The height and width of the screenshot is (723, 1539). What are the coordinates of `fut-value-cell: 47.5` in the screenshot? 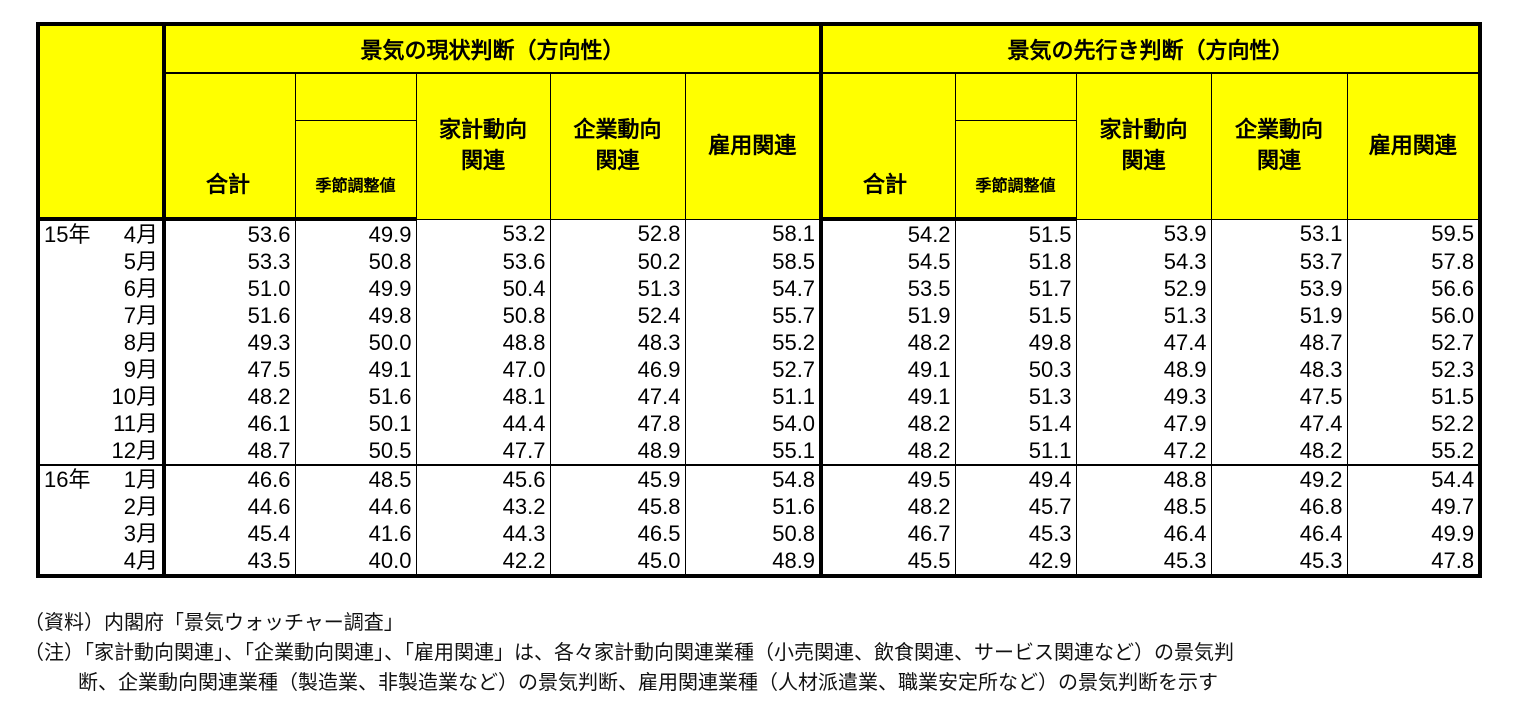 It's located at (1279, 396).